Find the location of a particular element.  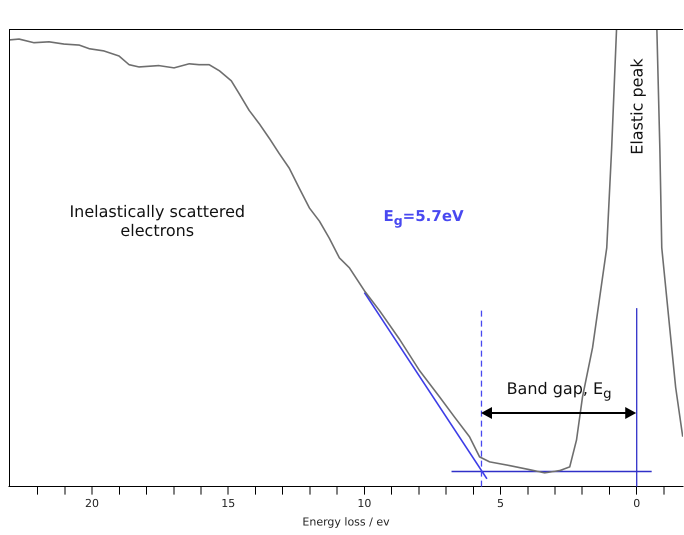

x-tick-label: 0 is located at coordinates (636, 503).